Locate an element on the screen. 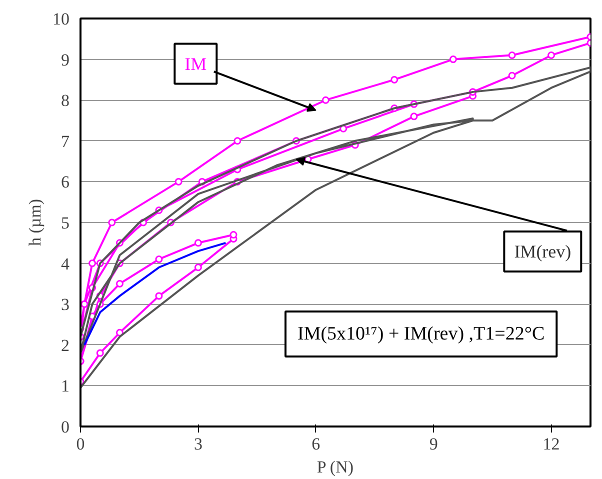 The image size is (602, 479). x-tick-label: 0 is located at coordinates (80, 444).